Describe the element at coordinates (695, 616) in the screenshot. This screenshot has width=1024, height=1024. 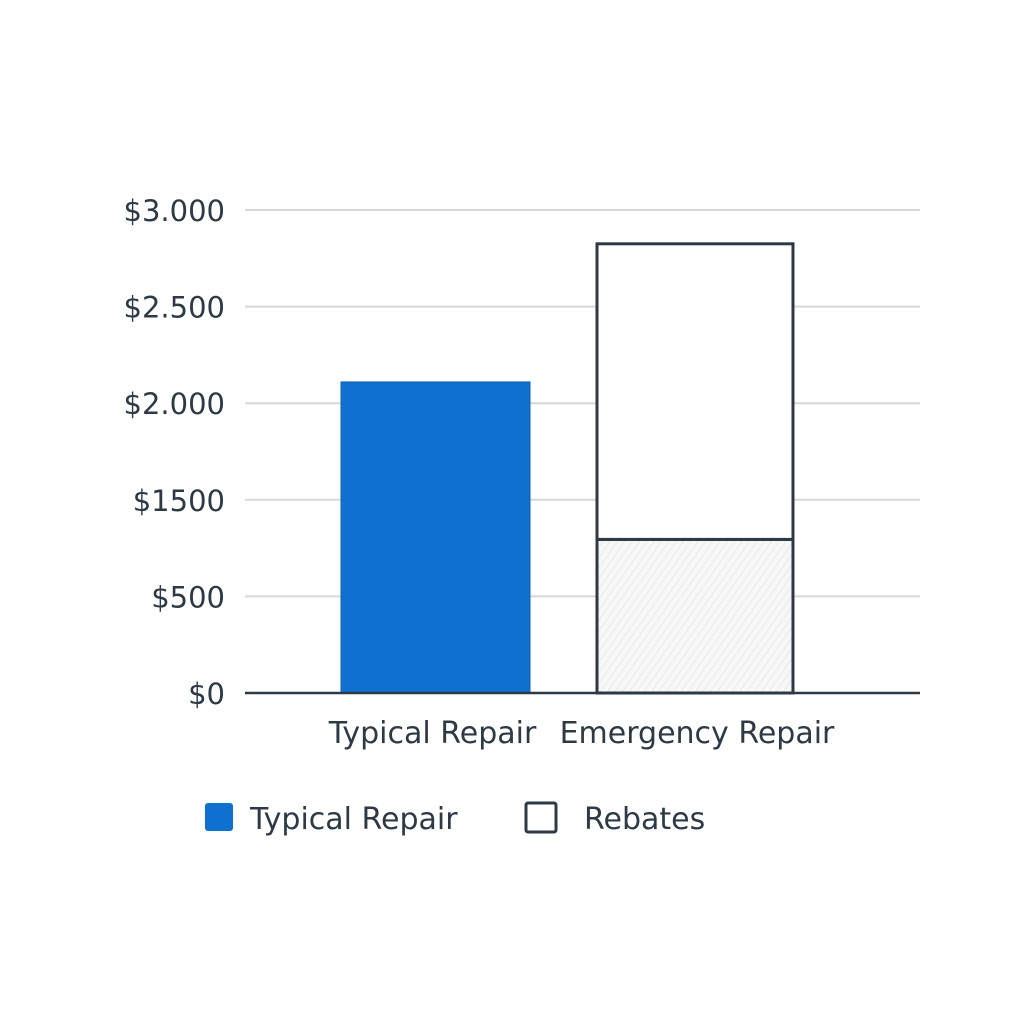
I see `bar-segment-1-emergency-repair` at that location.